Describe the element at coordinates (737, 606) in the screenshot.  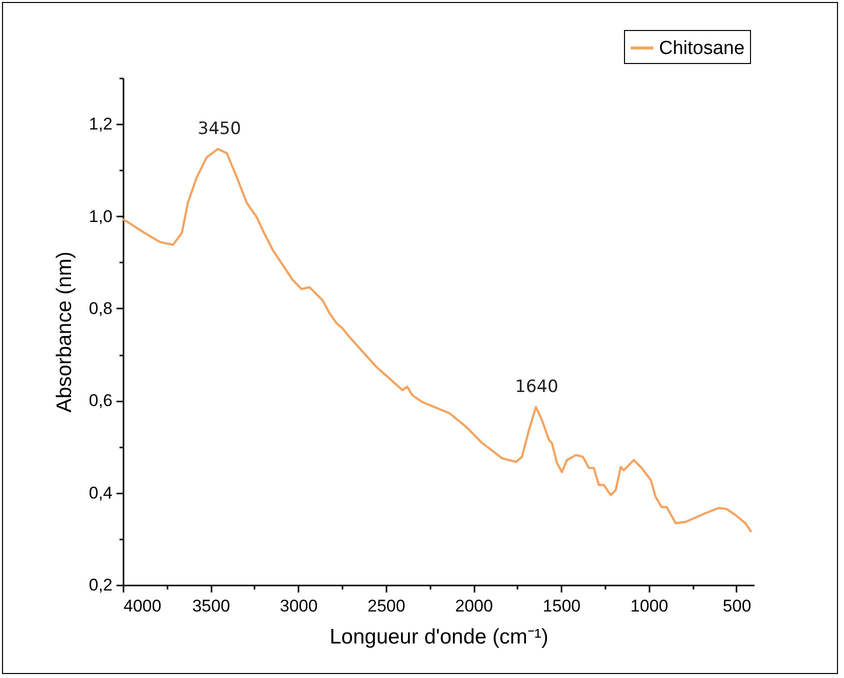
I see `x-tick-label: 500` at that location.